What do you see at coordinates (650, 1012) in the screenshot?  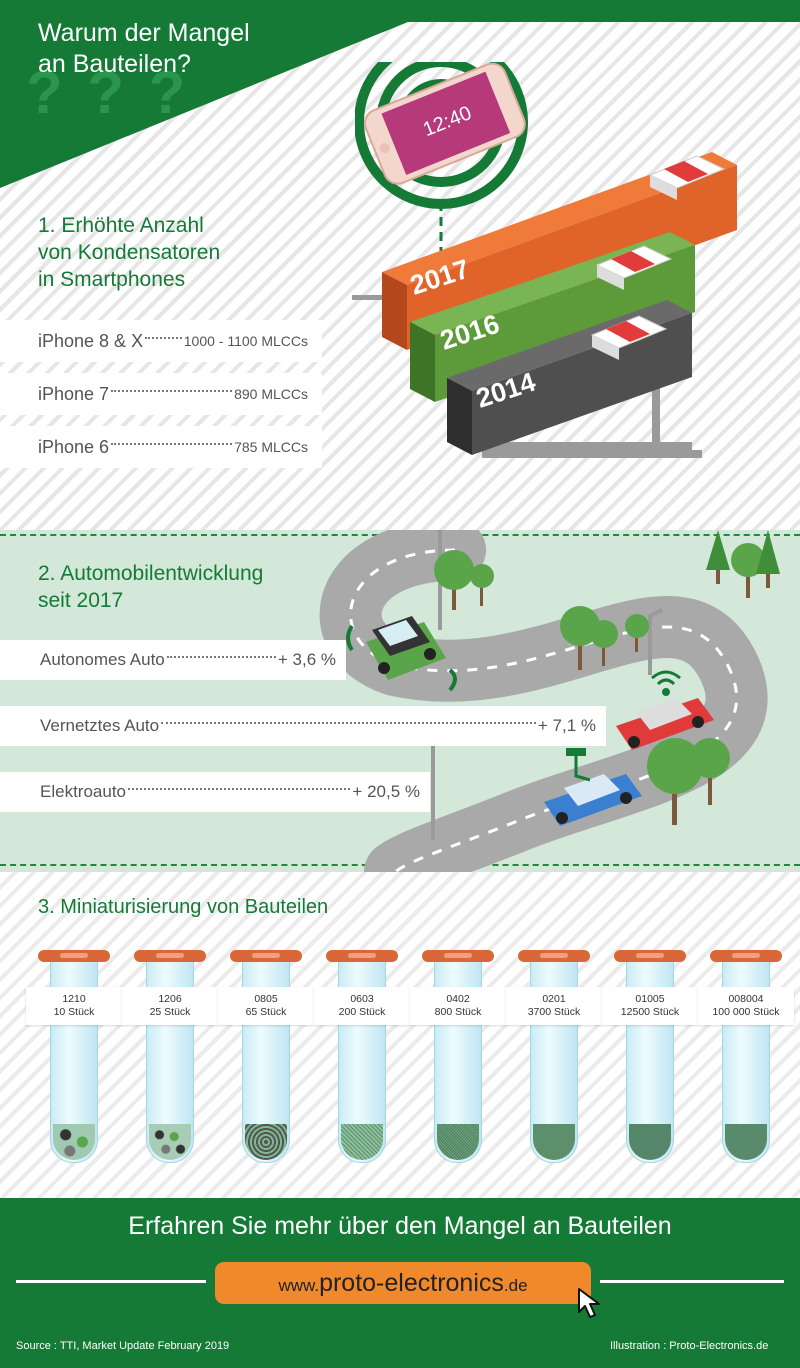 I see `component-count: 12500 Stück` at bounding box center [650, 1012].